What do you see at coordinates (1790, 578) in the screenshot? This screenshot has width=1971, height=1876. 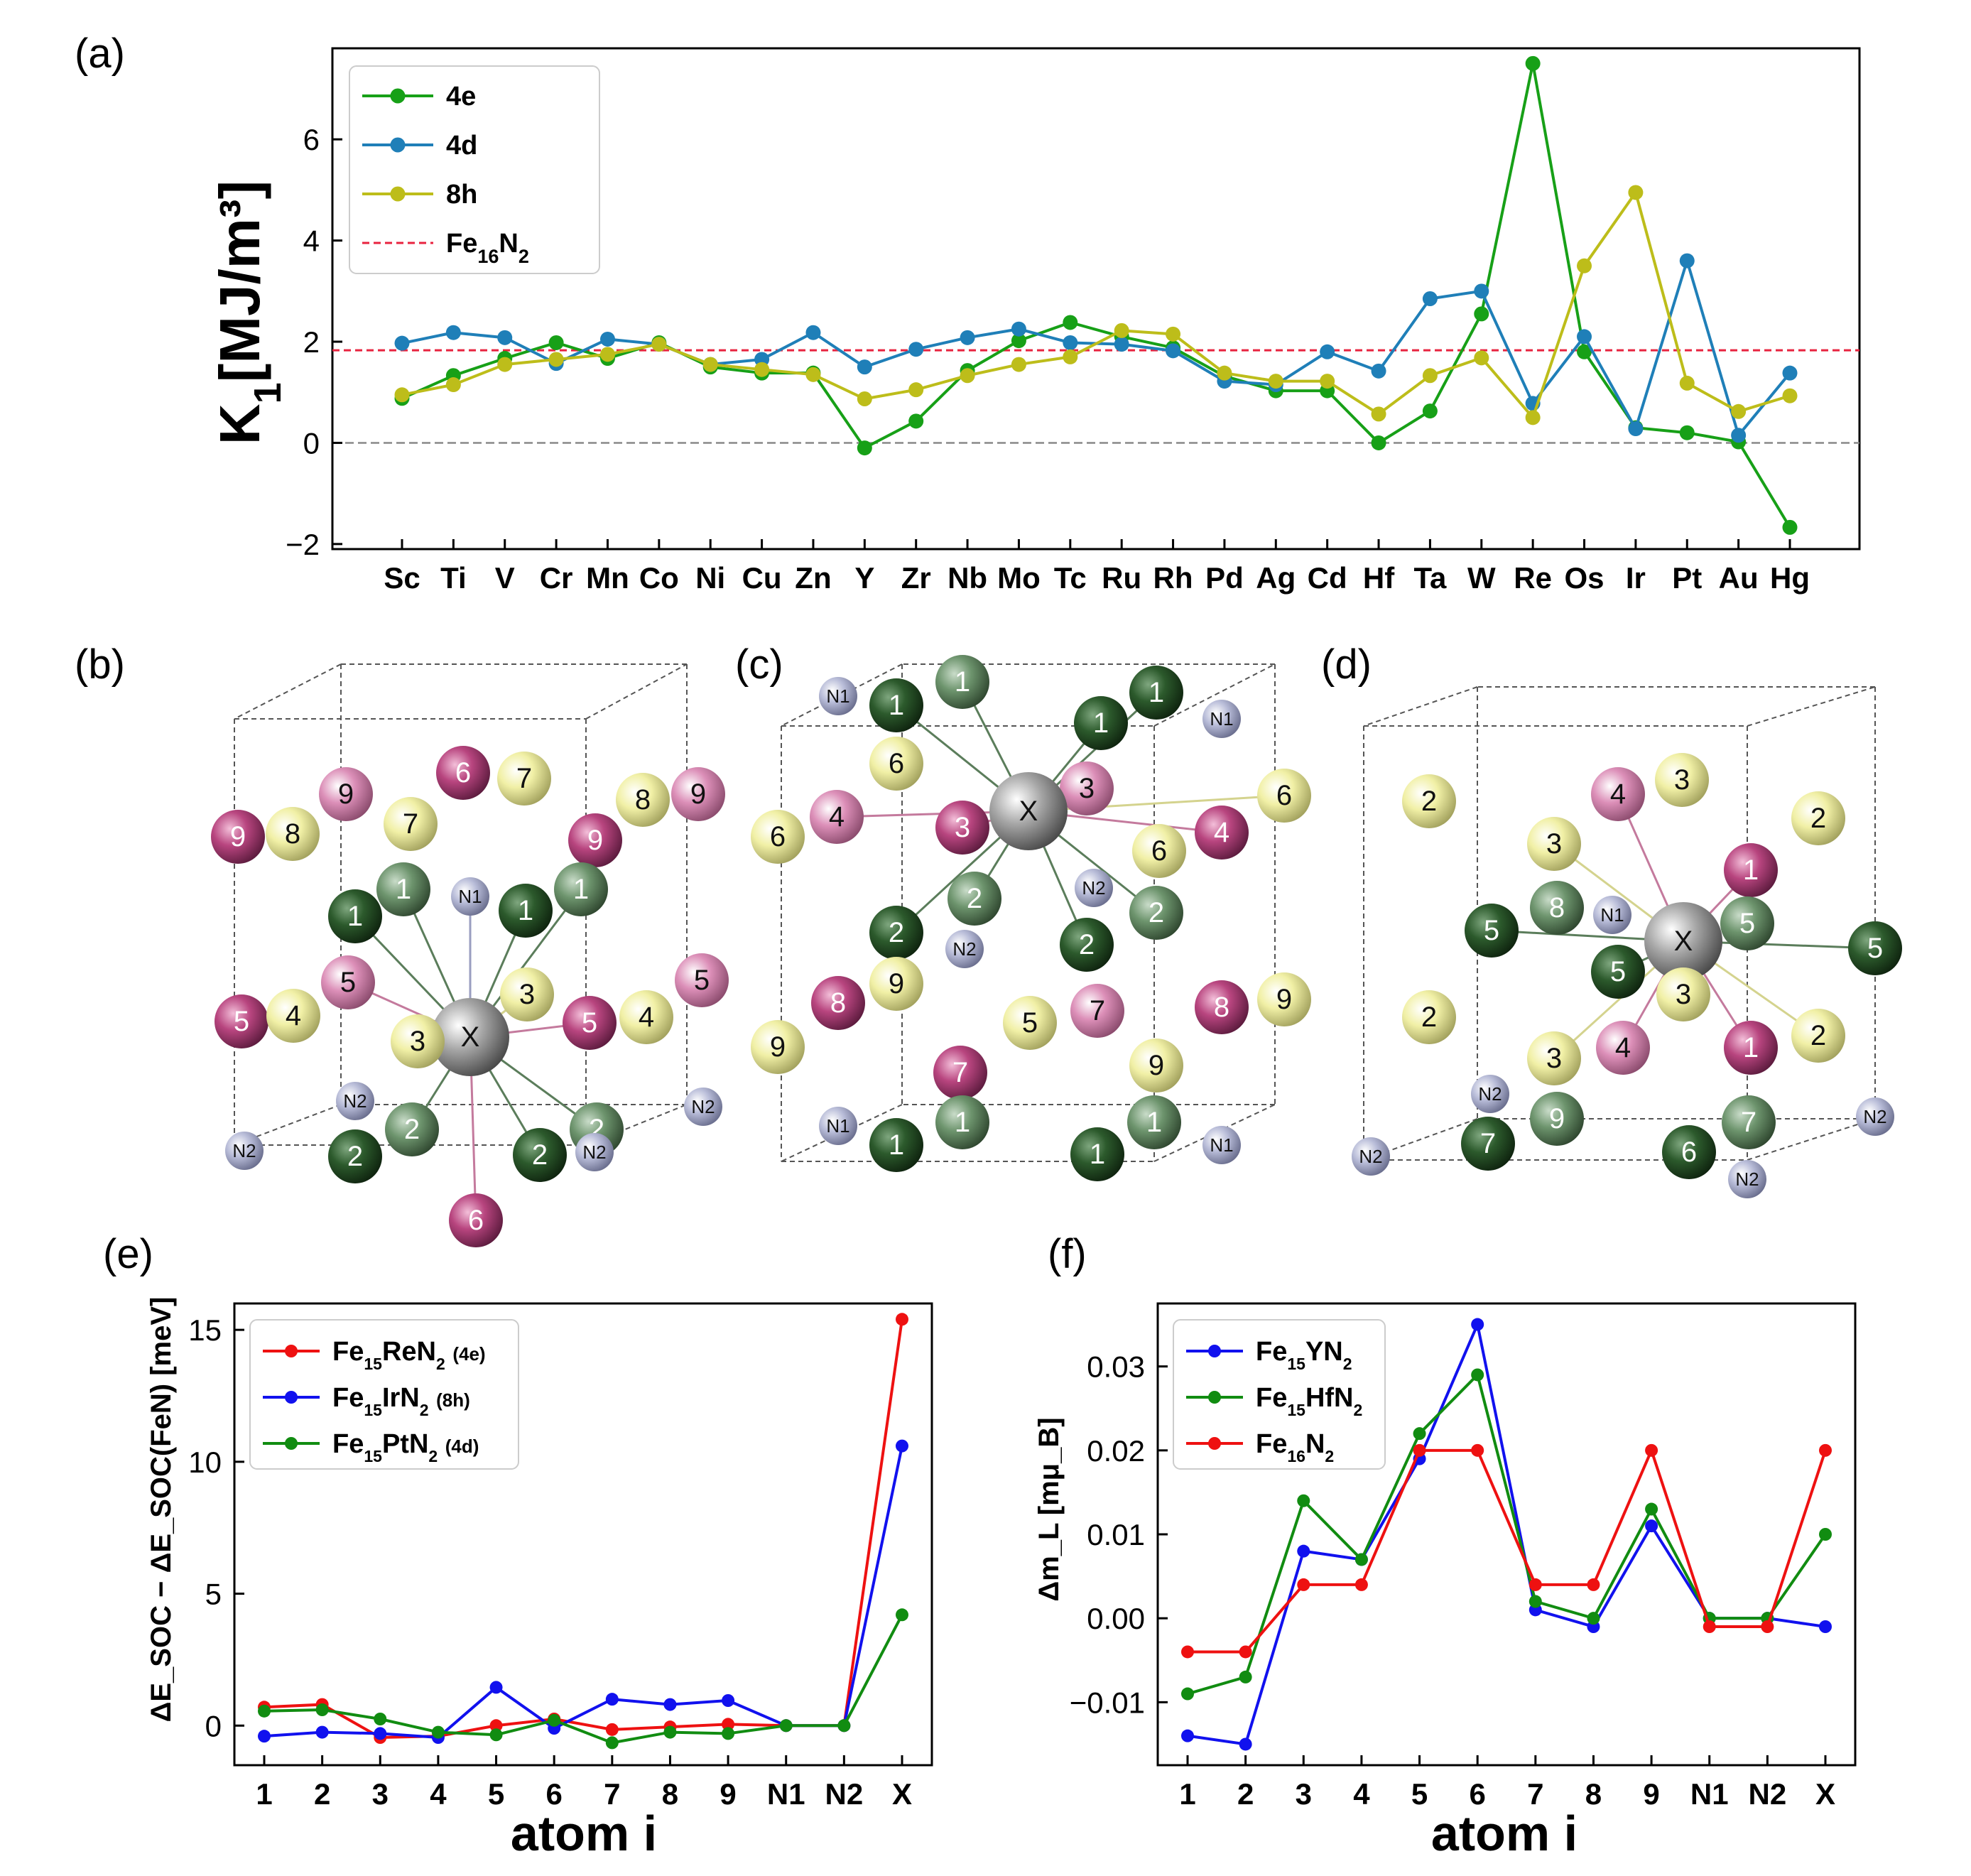 I see `chart-a-xtick-label: Hg` at bounding box center [1790, 578].